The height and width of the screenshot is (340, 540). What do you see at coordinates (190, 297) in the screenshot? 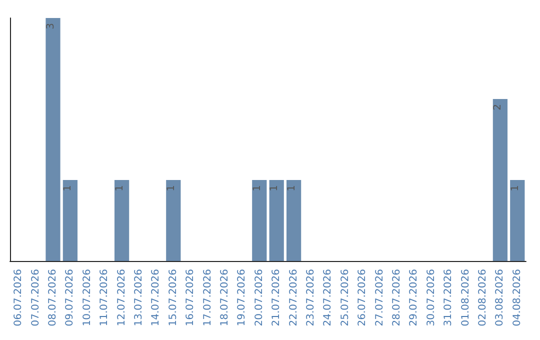
I see `x-tick-label: 16.07.2026` at bounding box center [190, 297].